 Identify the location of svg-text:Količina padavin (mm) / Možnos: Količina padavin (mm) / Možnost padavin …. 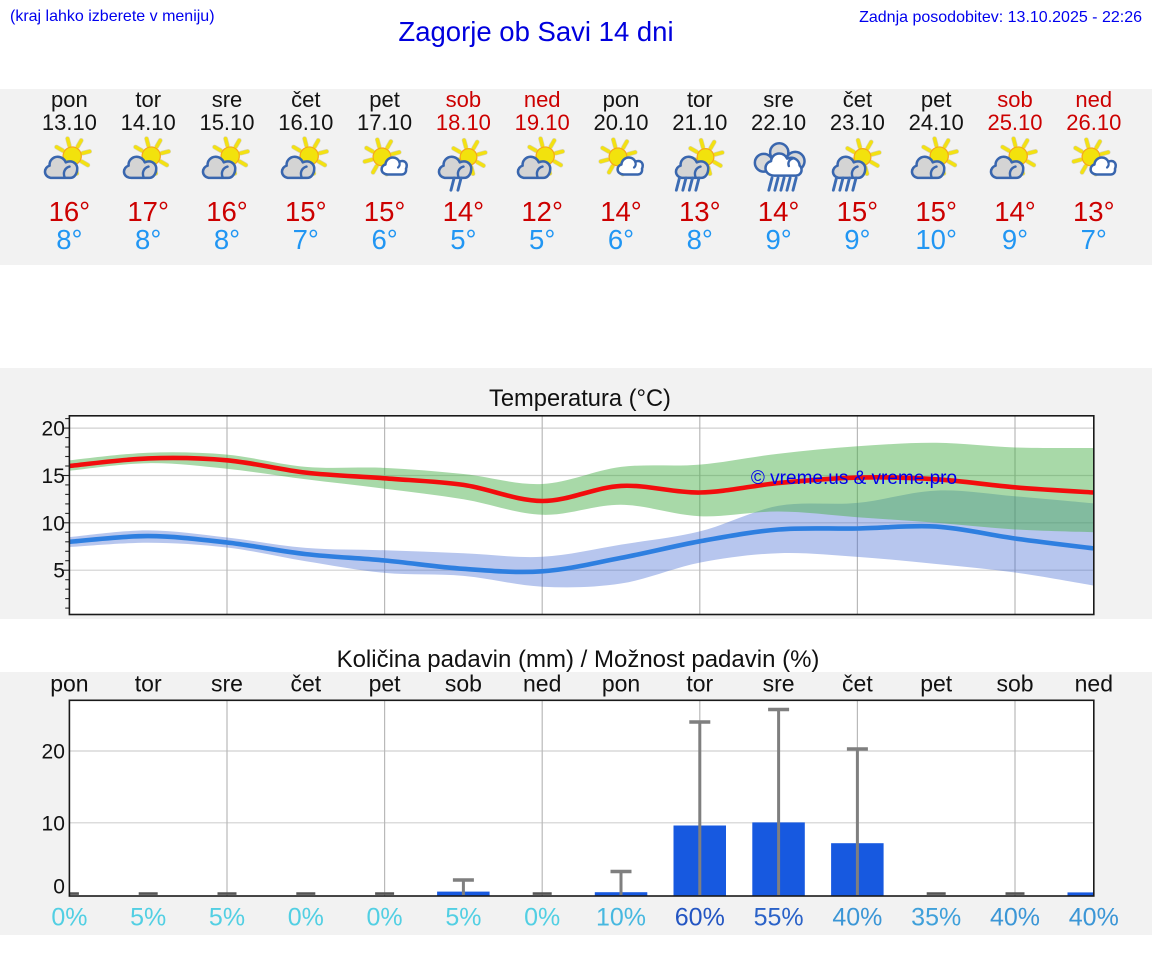
(578, 659).